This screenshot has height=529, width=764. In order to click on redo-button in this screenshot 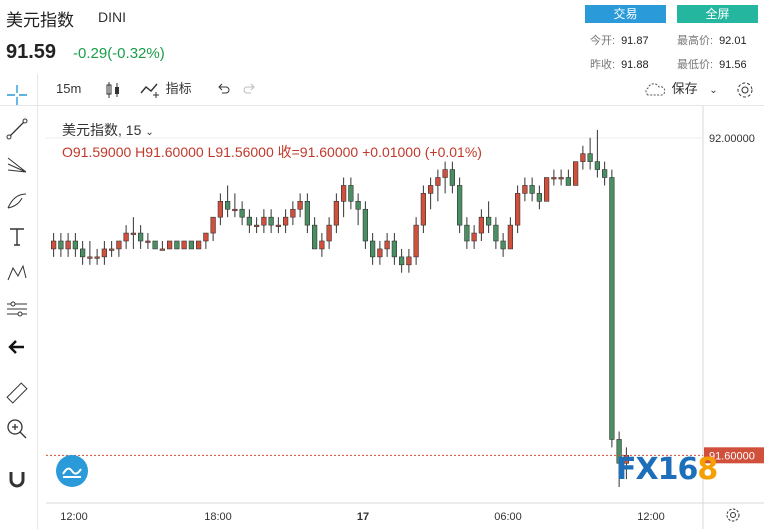, I will do `click(250, 89)`.